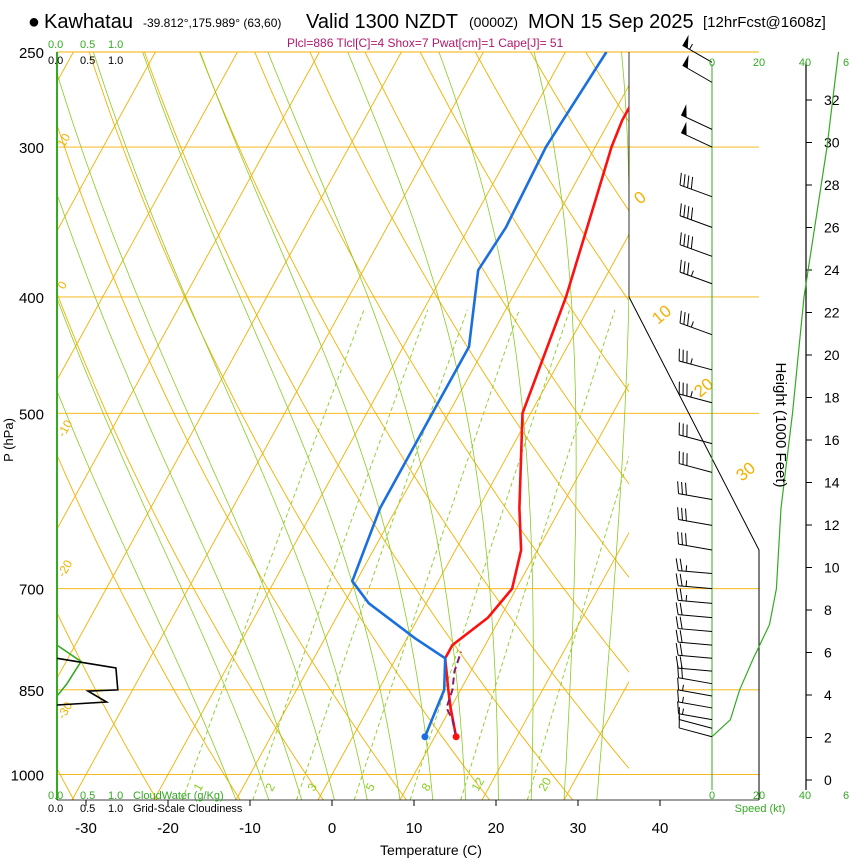 The width and height of the screenshot is (850, 860). What do you see at coordinates (31, 691) in the screenshot?
I see `pressure-tick-label: 850` at bounding box center [31, 691].